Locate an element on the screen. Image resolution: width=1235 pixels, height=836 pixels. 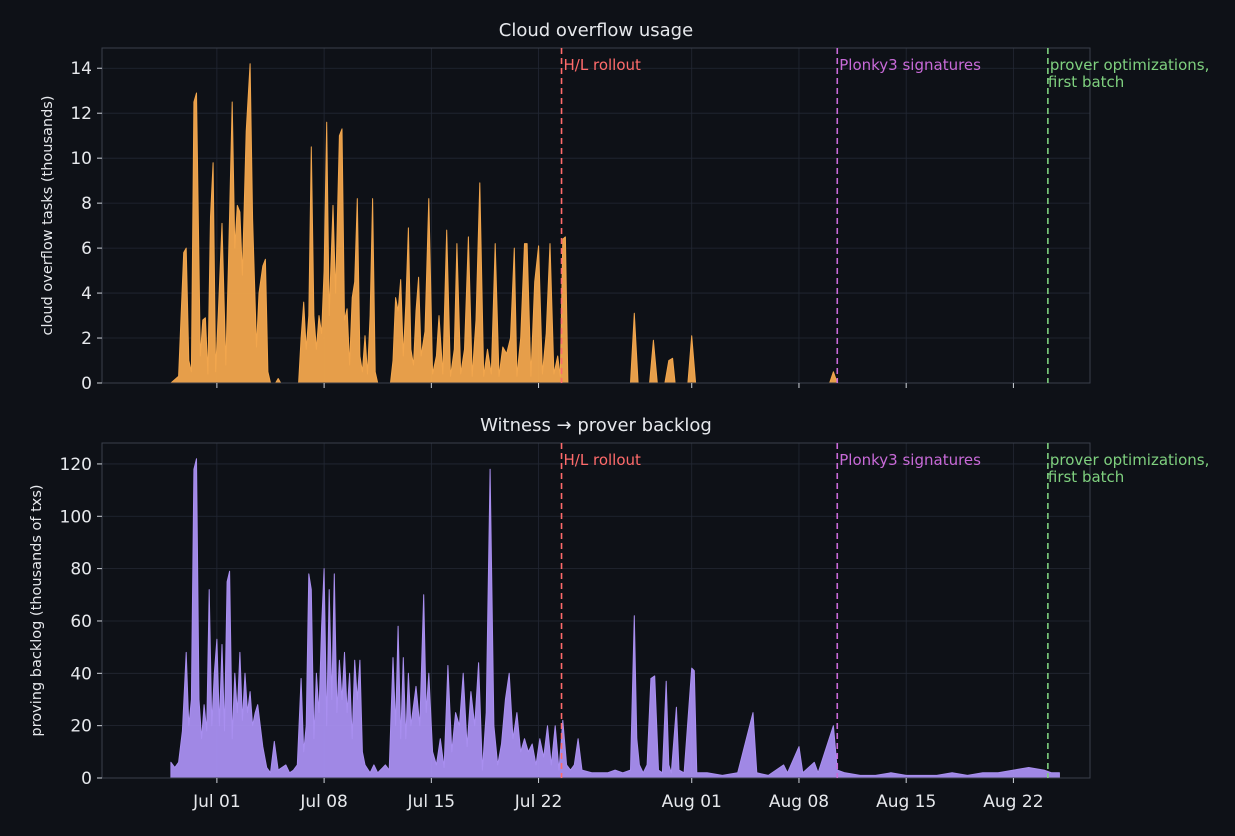
y-tick-label: 80 is located at coordinates (81, 570).